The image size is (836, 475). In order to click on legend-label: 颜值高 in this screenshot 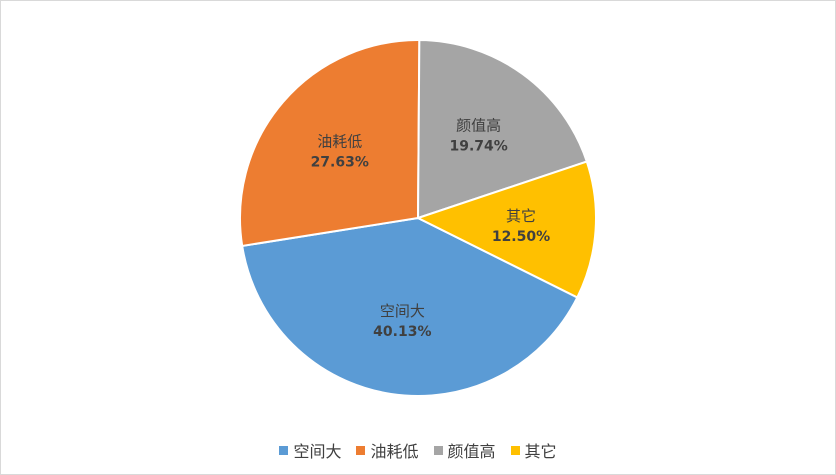, I will do `click(471, 451)`.